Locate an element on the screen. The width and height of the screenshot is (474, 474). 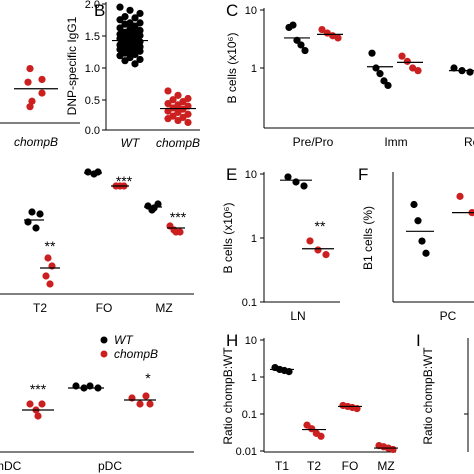
panel-c-ylabel: B cells (x10⁶) is located at coordinates (232, 68).